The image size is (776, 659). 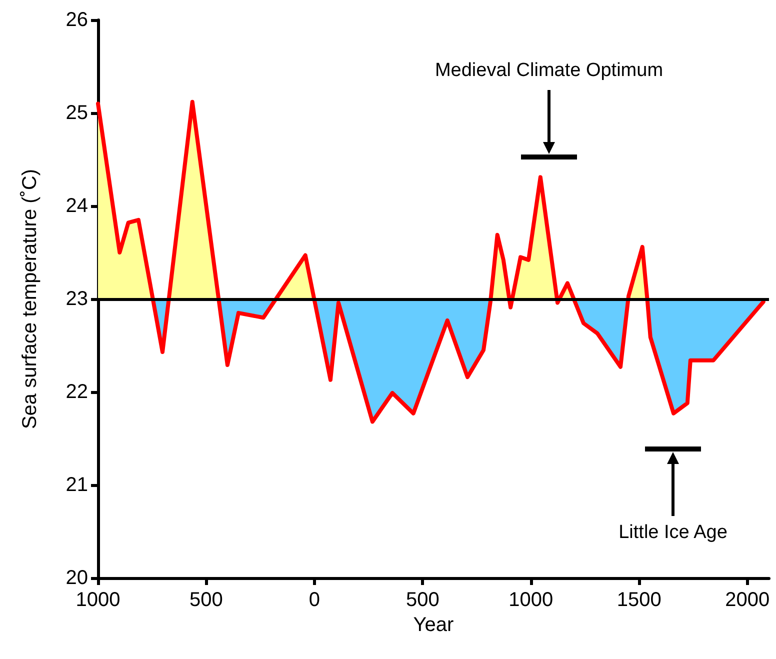 I want to click on y-tick-label: 24, so click(x=77, y=206).